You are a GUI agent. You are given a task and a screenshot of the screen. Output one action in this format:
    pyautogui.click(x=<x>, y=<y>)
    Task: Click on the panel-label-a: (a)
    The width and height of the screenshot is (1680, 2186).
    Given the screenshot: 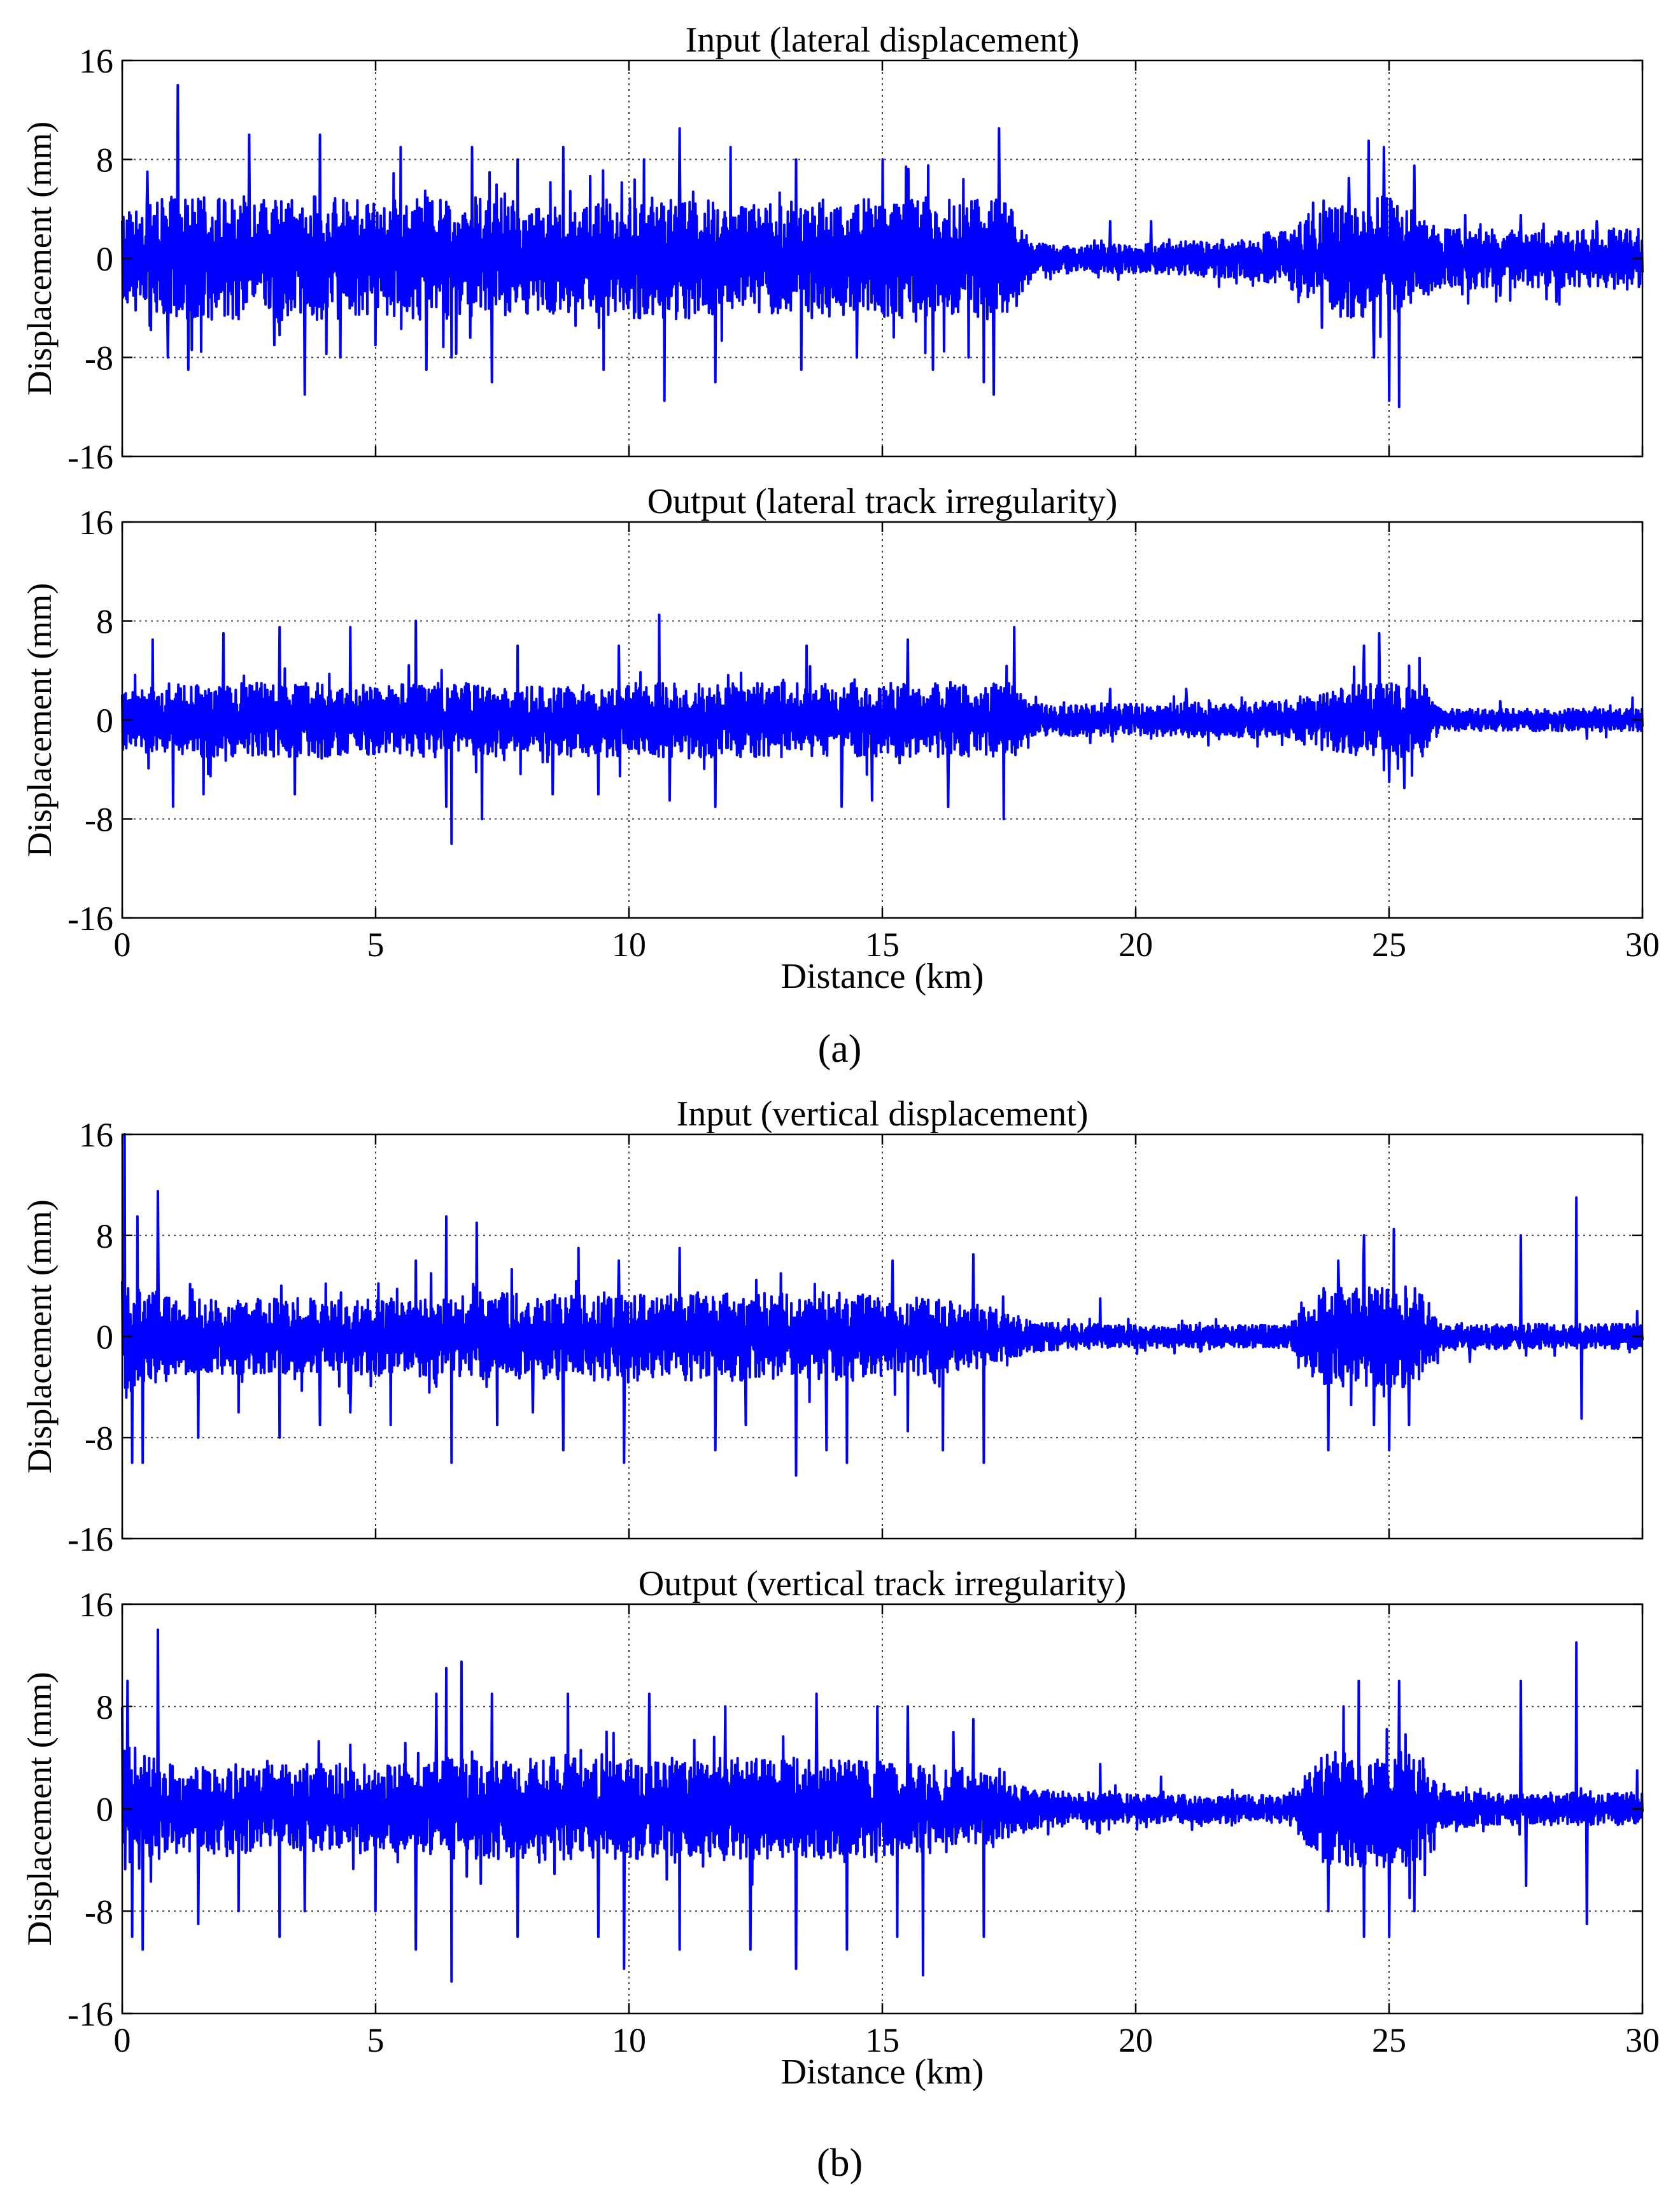 What is the action you would take?
    pyautogui.click(x=840, y=1049)
    